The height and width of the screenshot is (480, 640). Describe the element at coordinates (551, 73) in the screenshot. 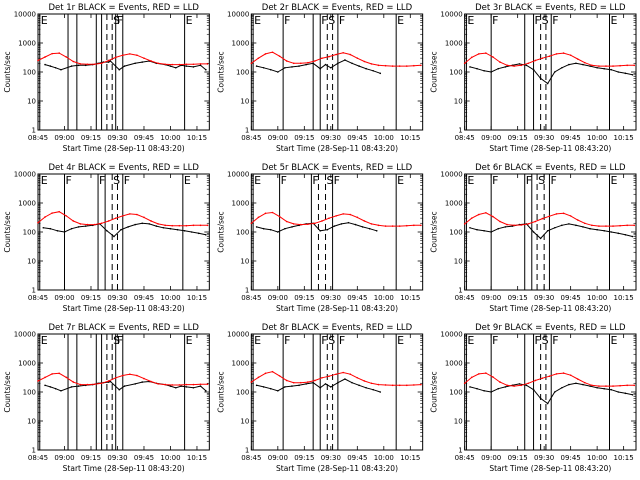

I see `events-series-line` at that location.